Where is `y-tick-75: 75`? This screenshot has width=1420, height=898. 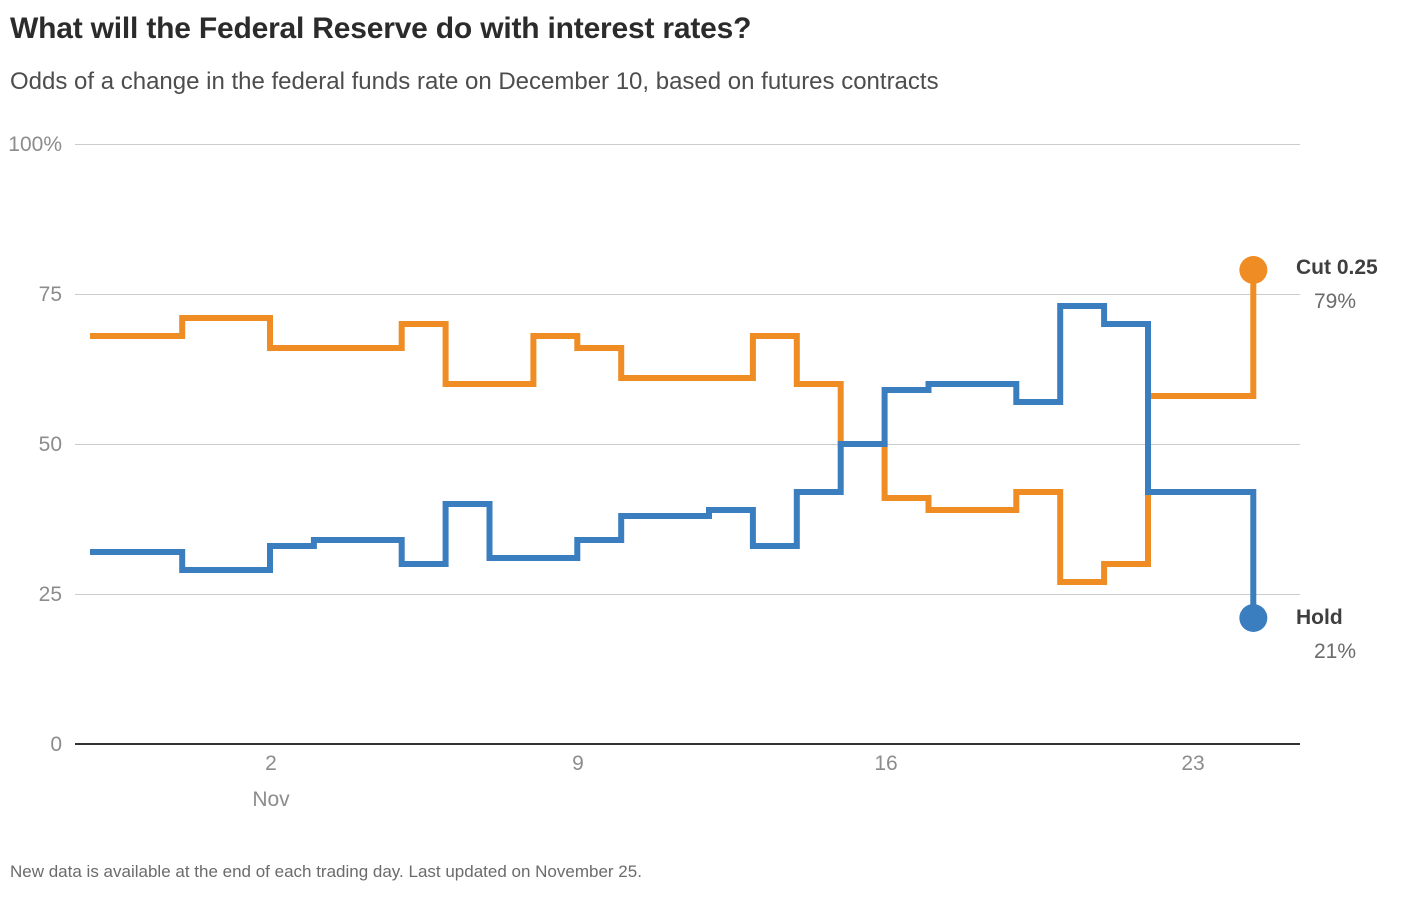
y-tick-75: 75 is located at coordinates (50, 294).